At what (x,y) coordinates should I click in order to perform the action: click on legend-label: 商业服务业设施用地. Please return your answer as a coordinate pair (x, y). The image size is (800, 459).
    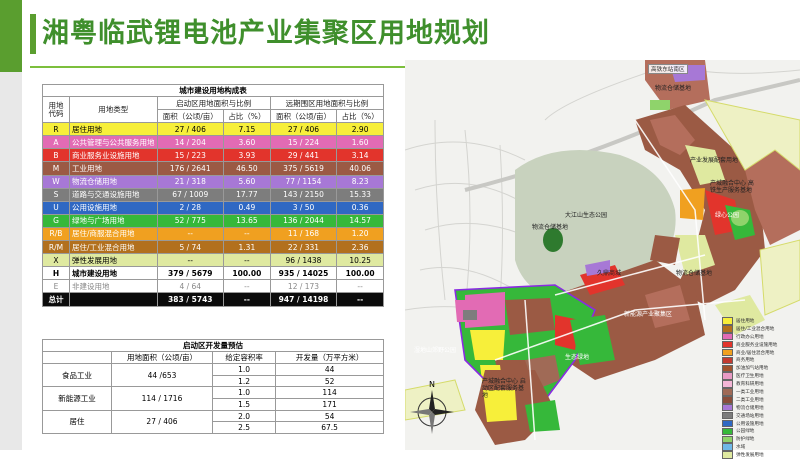
    Looking at the image, I should click on (757, 345).